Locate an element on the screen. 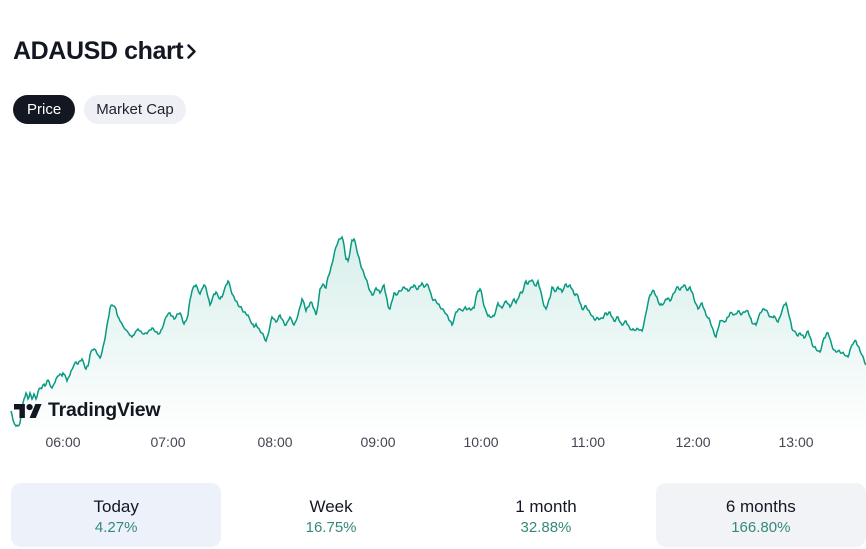 This screenshot has width=866, height=549. stat-label: 1 month is located at coordinates (546, 506).